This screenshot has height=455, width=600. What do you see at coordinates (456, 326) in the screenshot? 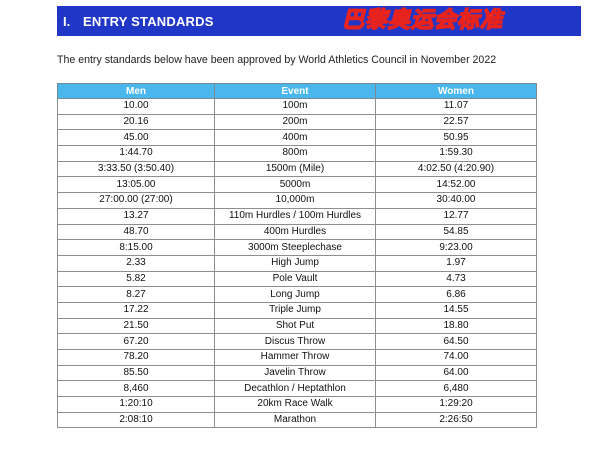
I see `women-standard: 18.80` at bounding box center [456, 326].